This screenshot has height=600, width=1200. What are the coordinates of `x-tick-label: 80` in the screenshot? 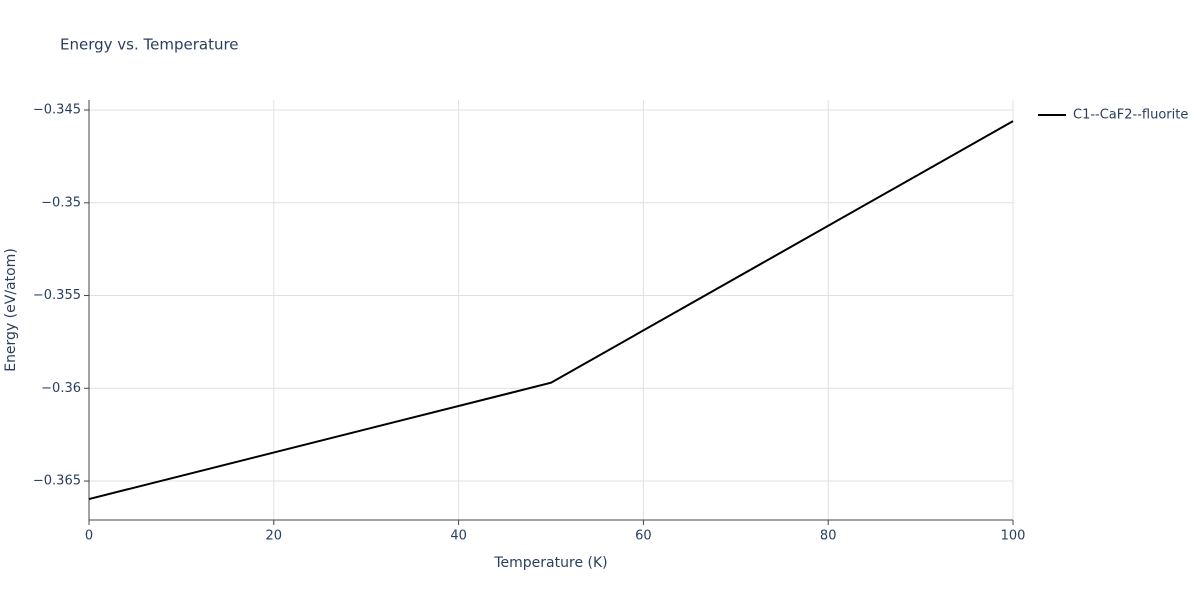 It's located at (828, 536).